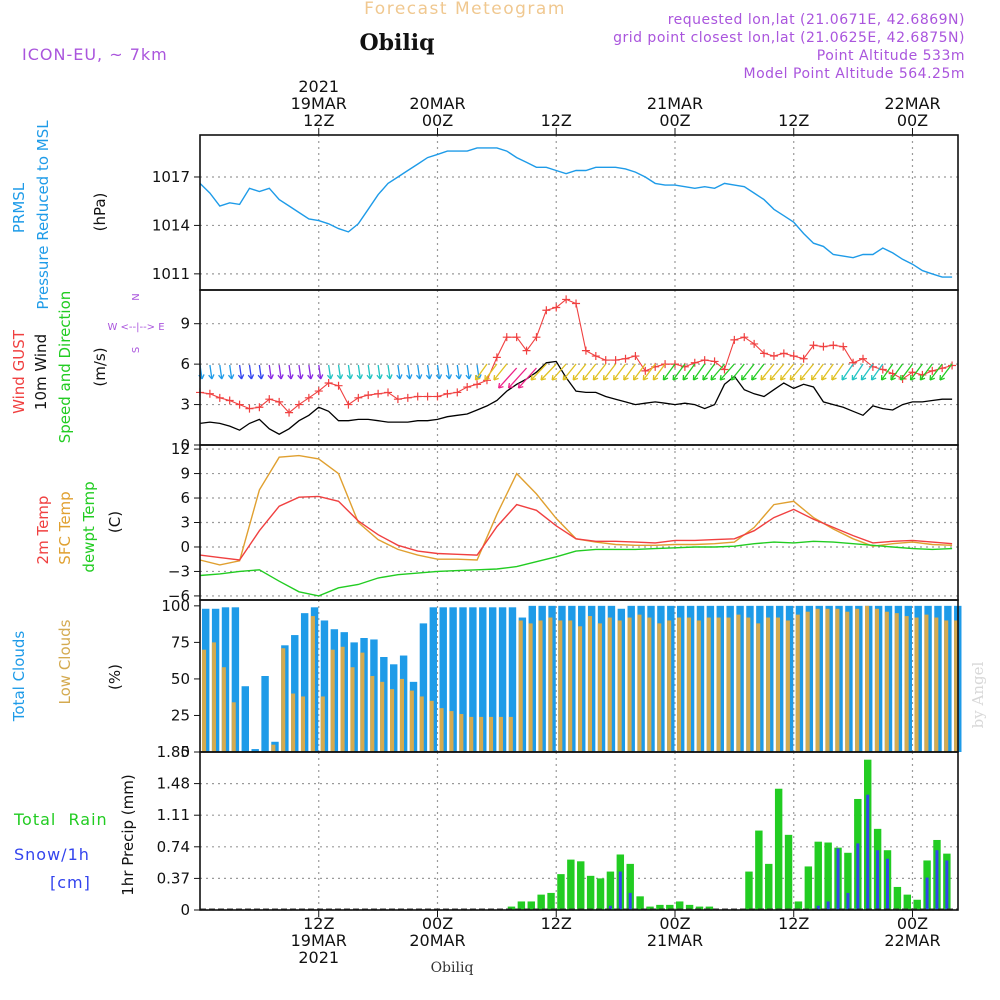 The image size is (1000, 1000). What do you see at coordinates (173, 752) in the screenshot?
I see `precip-ytick-label: 1.85` at bounding box center [173, 752].